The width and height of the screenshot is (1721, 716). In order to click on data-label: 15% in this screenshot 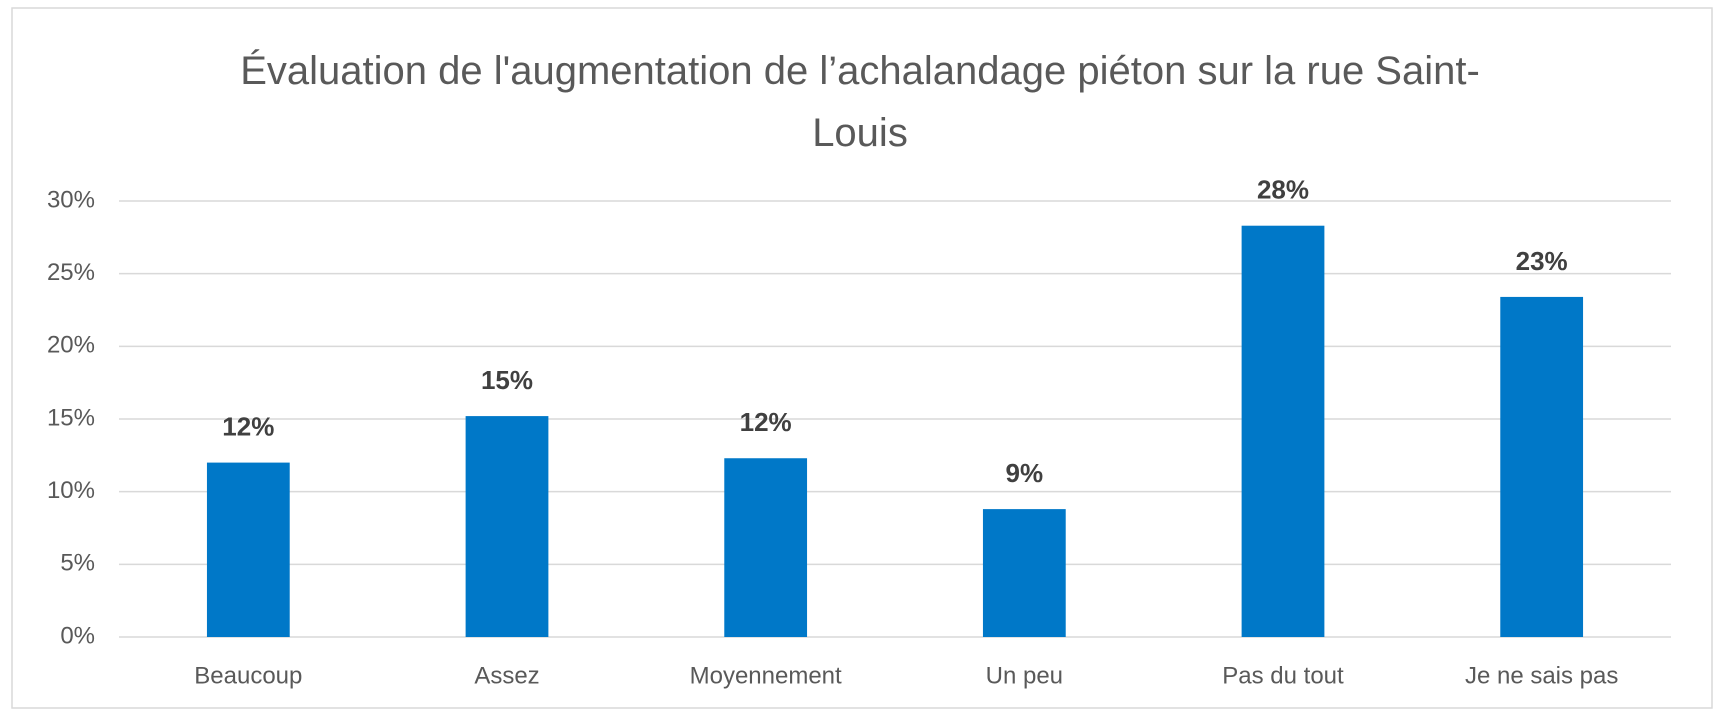, I will do `click(507, 380)`.